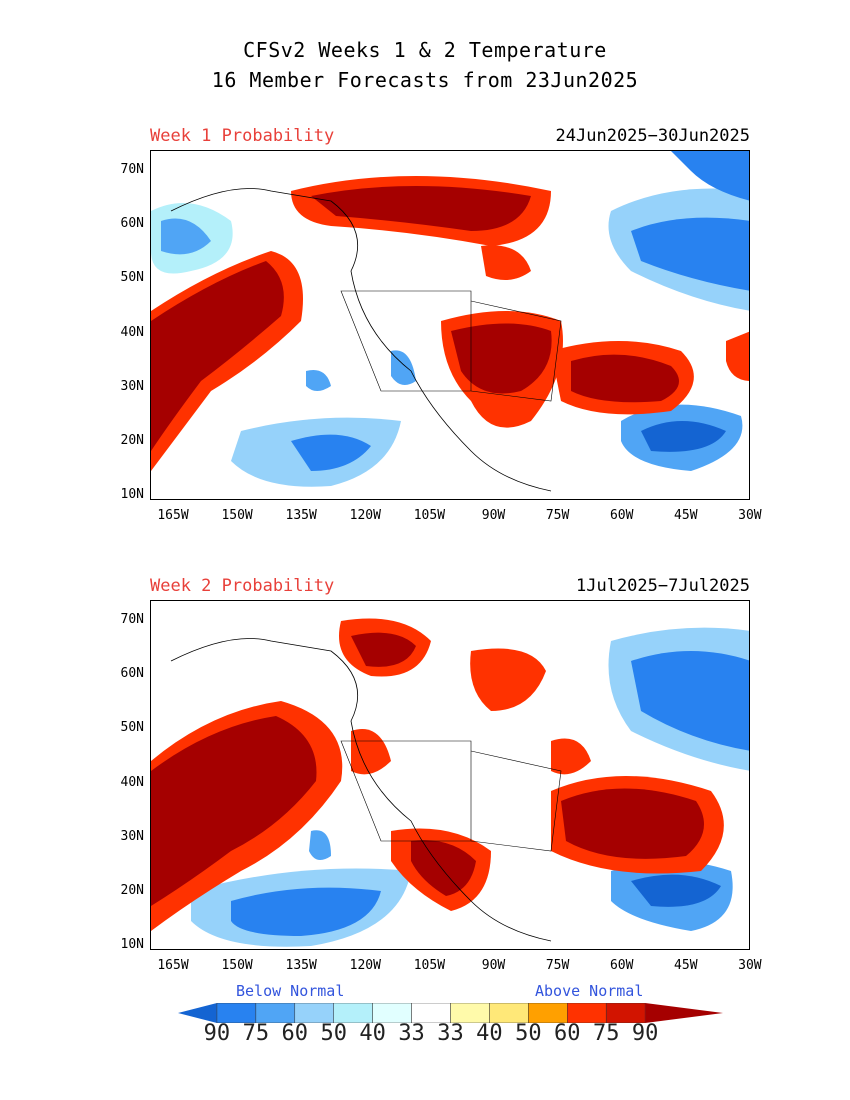  What do you see at coordinates (290, 991) in the screenshot?
I see `below-normal-label: Below Normal` at bounding box center [290, 991].